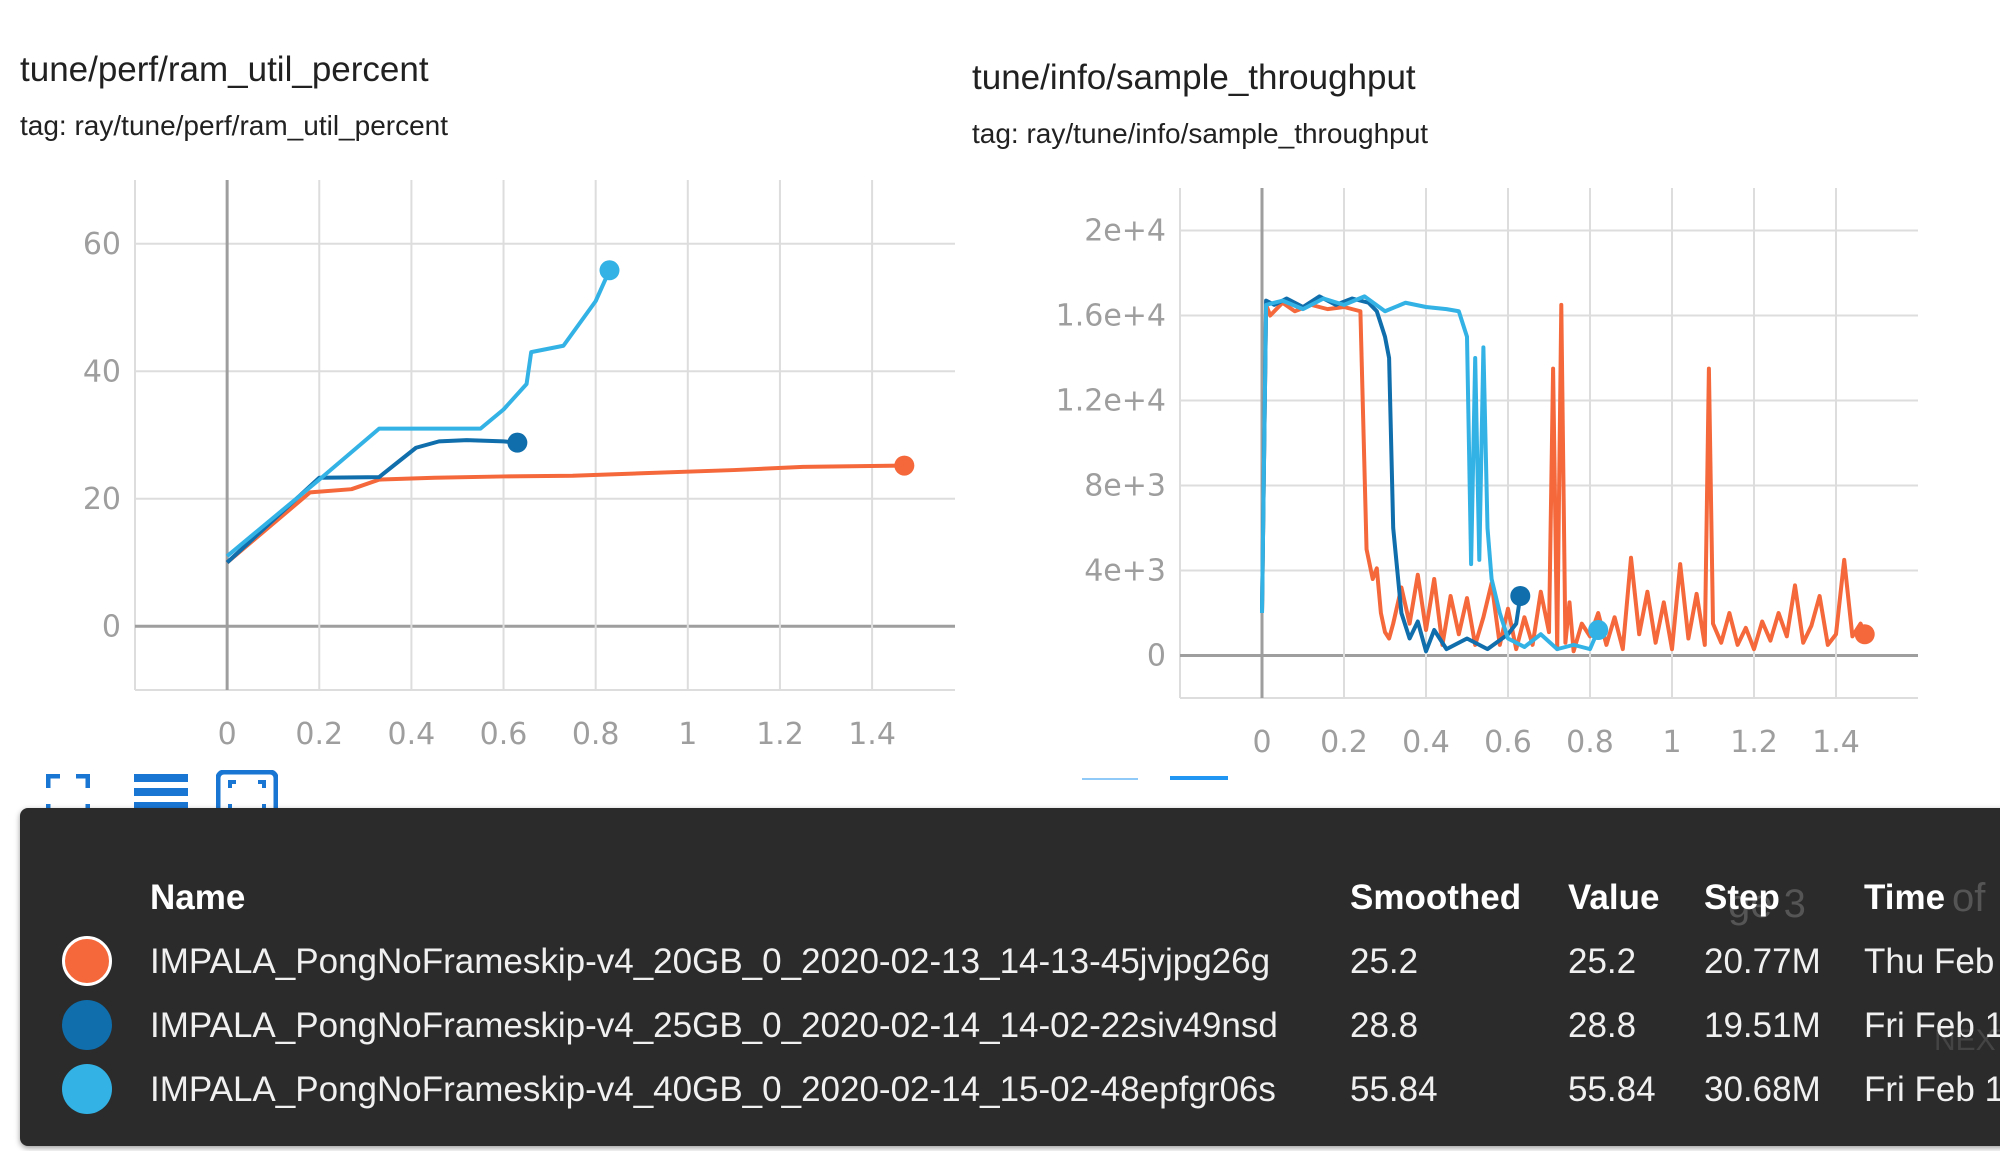 The image size is (2000, 1151). What do you see at coordinates (1394, 1089) in the screenshot?
I see `smoothed-value: 55.84` at bounding box center [1394, 1089].